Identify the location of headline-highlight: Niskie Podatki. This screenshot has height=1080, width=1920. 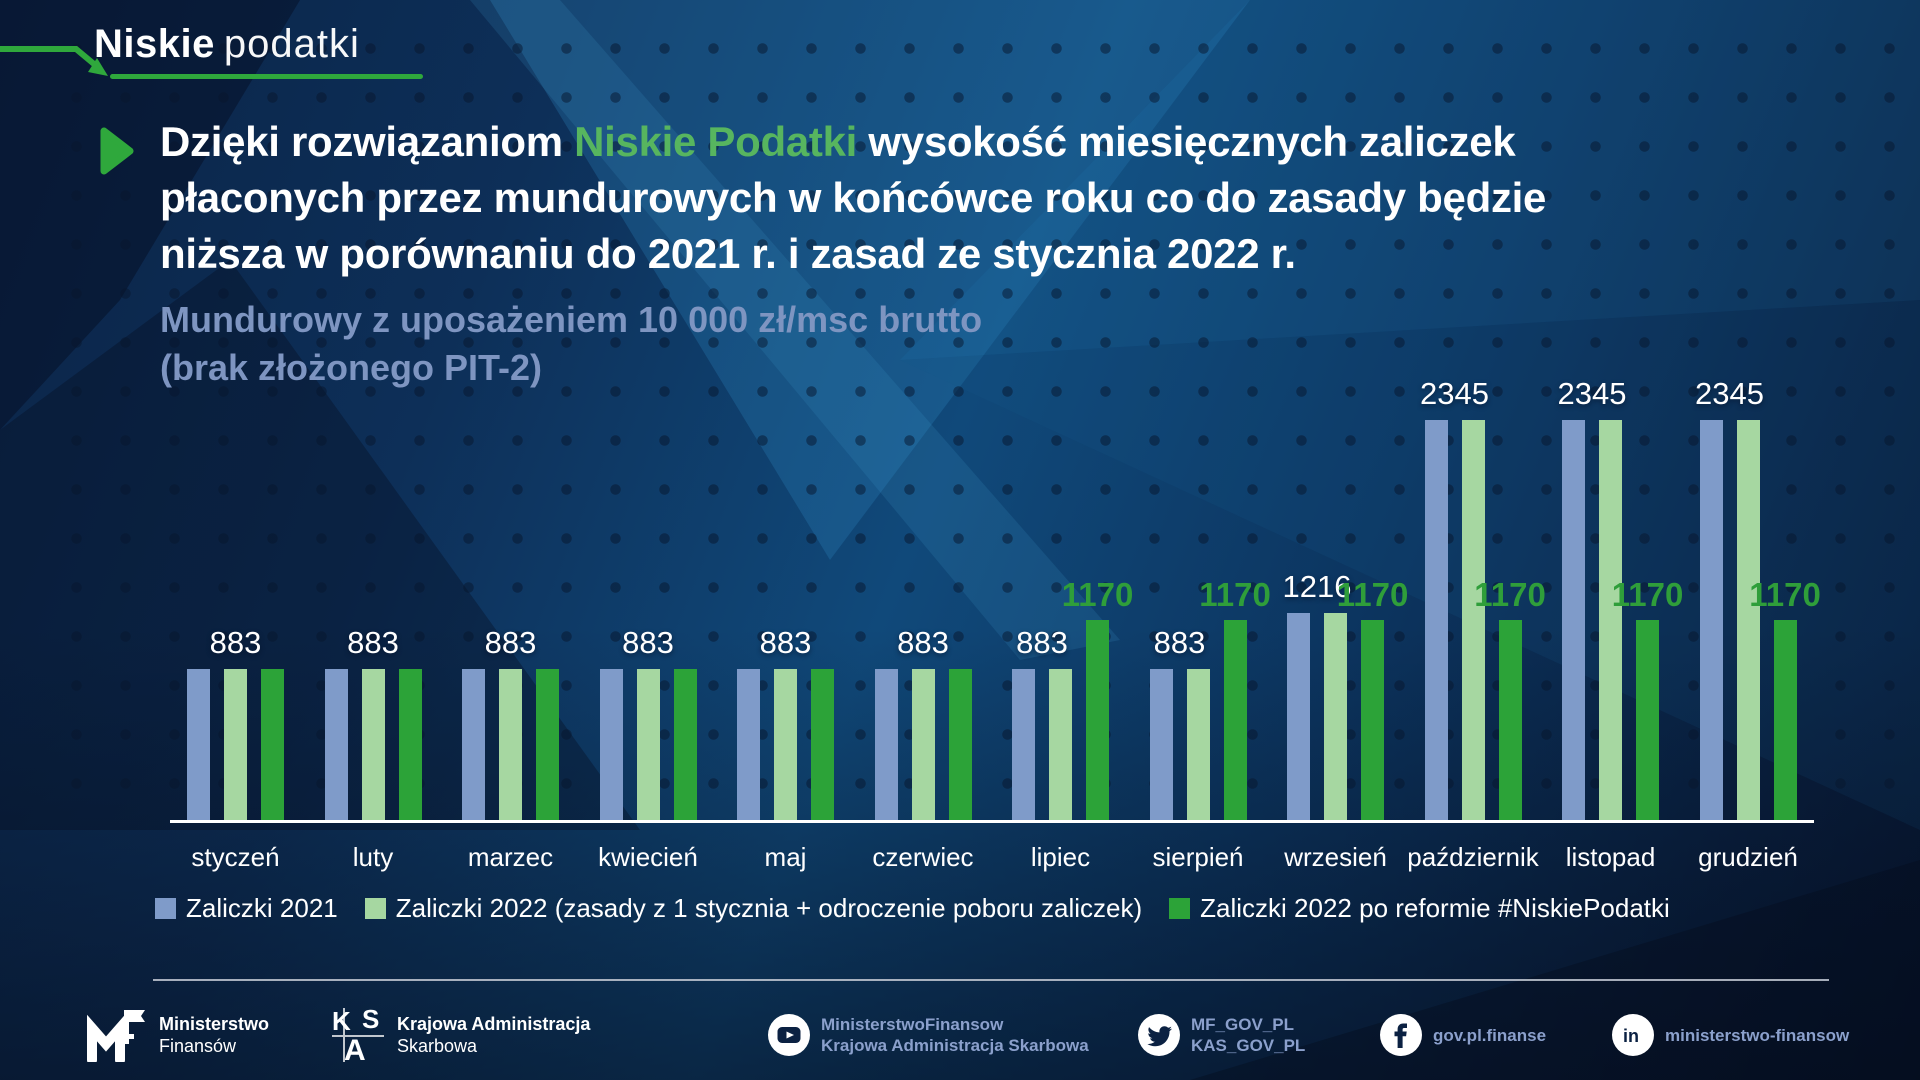
(716, 141).